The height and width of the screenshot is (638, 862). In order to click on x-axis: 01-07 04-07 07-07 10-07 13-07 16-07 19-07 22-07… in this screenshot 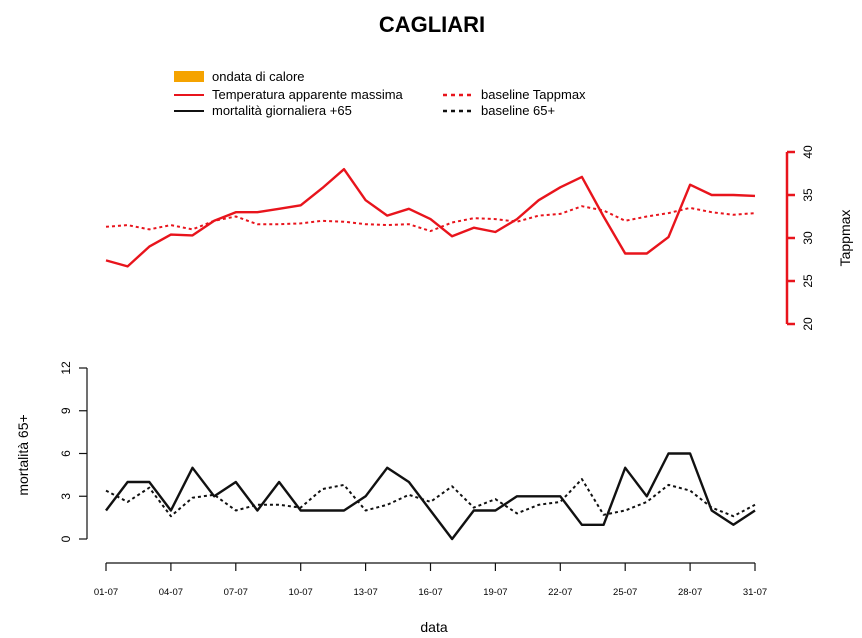, I will do `click(430, 580)`.